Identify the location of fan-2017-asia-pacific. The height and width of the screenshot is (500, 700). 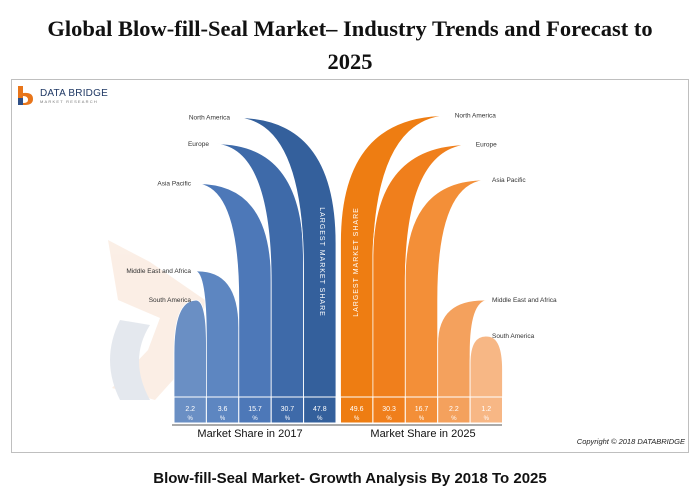
(233, 290).